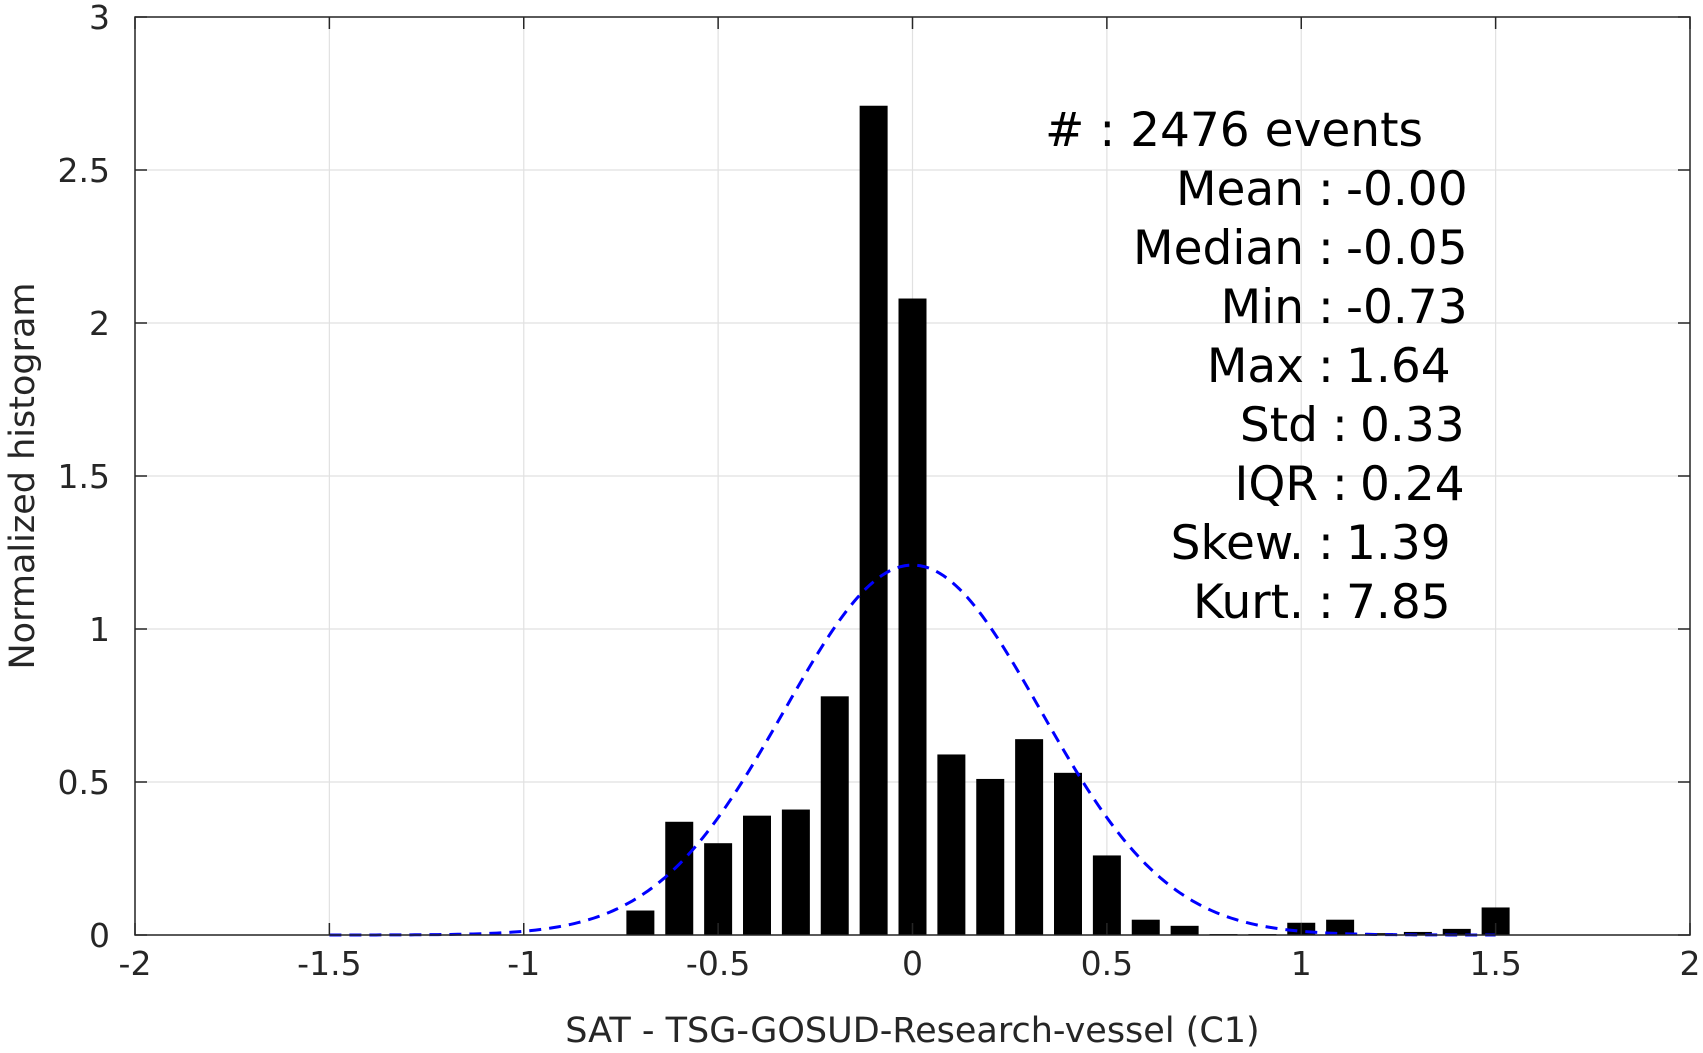 Image resolution: width=1703 pixels, height=1053 pixels. What do you see at coordinates (99, 18) in the screenshot?
I see `y-tick-label: 3` at bounding box center [99, 18].